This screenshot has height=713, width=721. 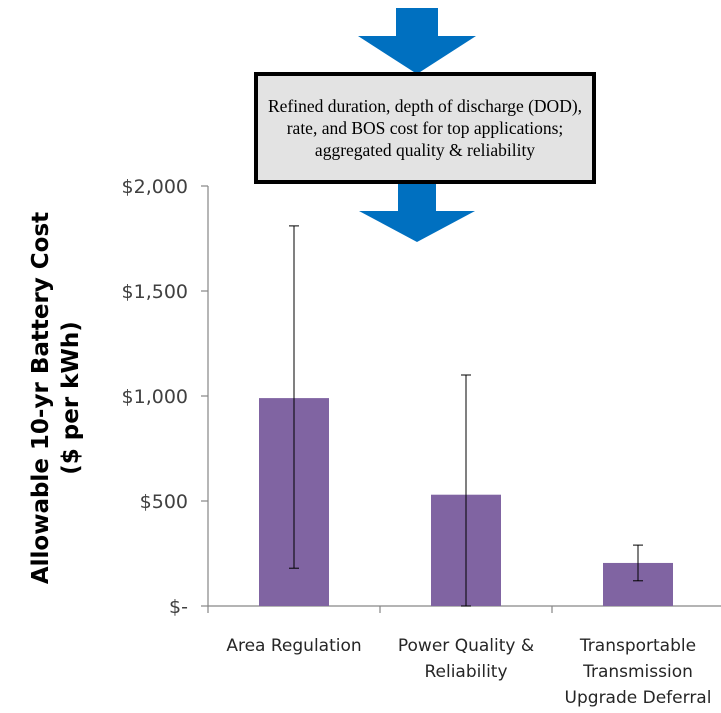 I want to click on down-arrow-top-icon, so click(x=417, y=41).